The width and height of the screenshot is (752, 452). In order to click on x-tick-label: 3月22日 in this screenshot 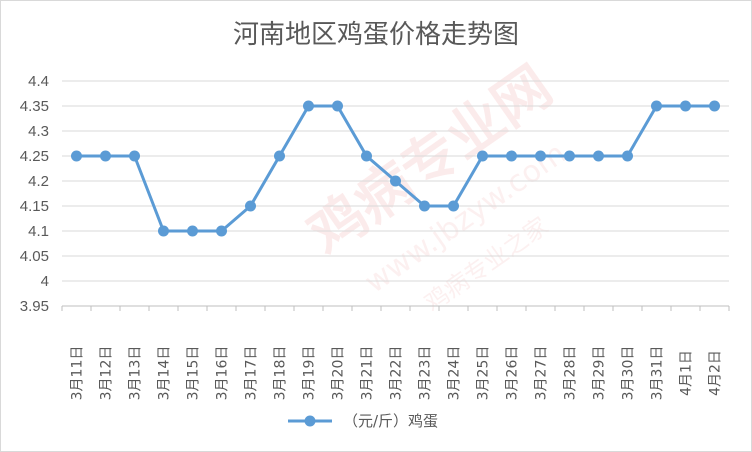, I will do `click(397, 373)`.